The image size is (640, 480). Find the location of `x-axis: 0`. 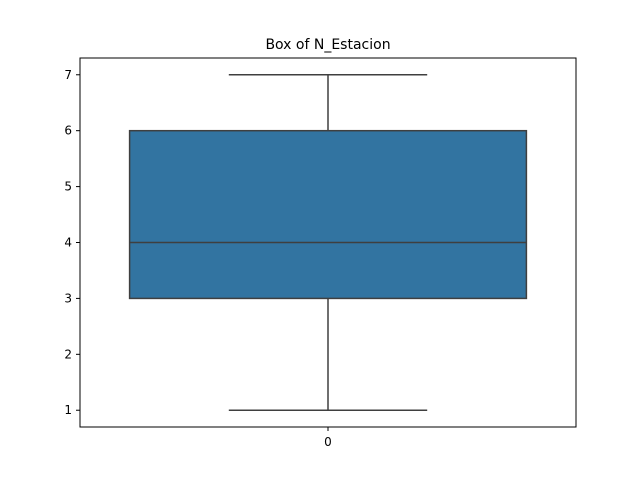

x-axis: 0 is located at coordinates (328, 438).